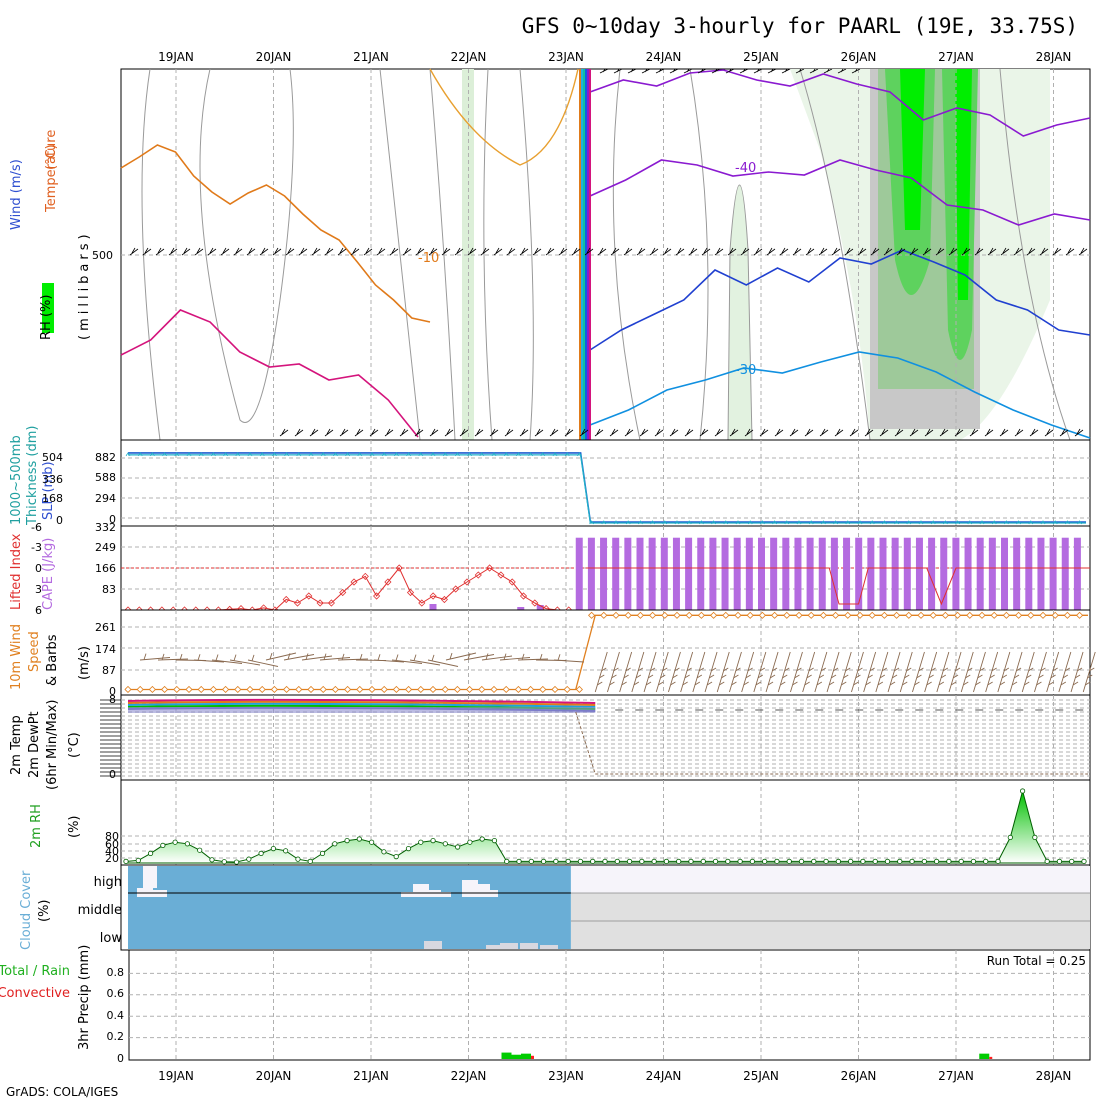  I want to click on li-tick-3: 3, so click(38, 589).